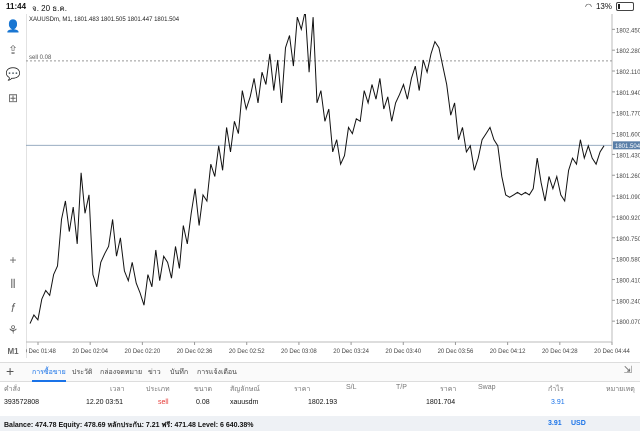 The image size is (640, 447). What do you see at coordinates (320, 7) in the screenshot?
I see `status-bar: 11:44 จ. 20 ธ.ค. ◠ 13%` at bounding box center [320, 7].